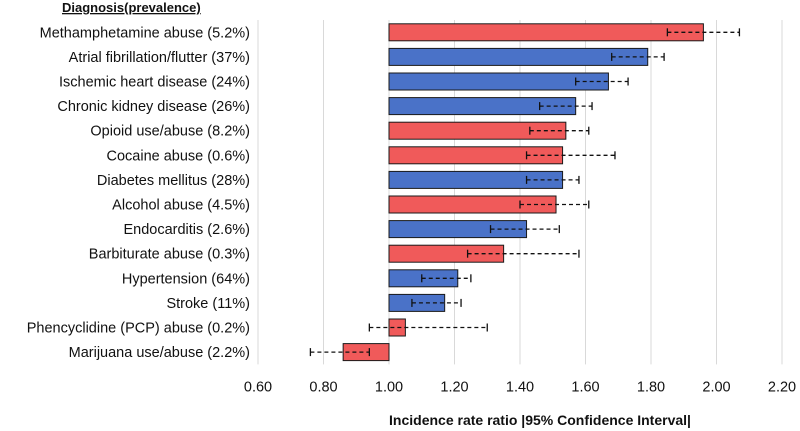 This screenshot has height=431, width=800. I want to click on x-tick-label: 1.80, so click(651, 387).